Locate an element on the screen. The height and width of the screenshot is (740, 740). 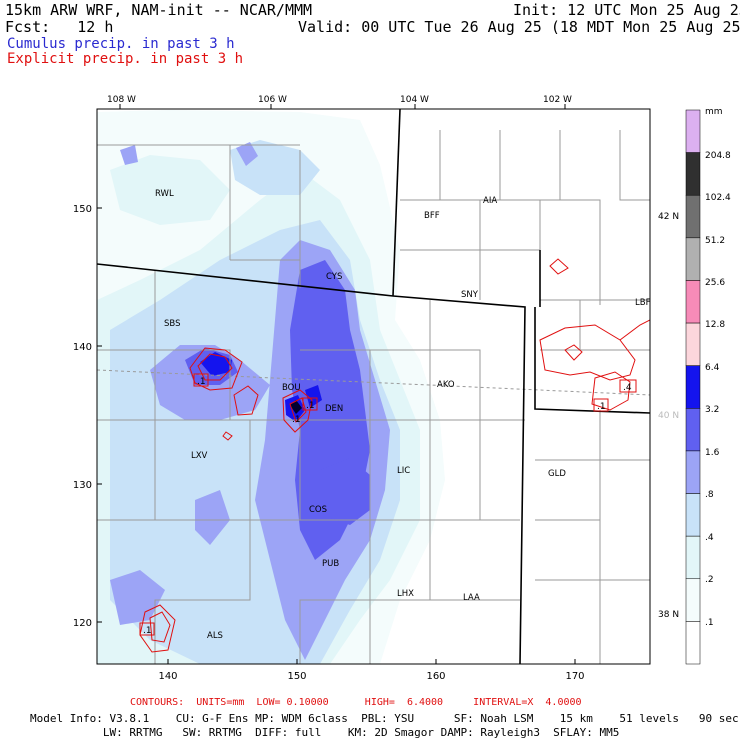
lat-label: 38 N is located at coordinates (668, 615).